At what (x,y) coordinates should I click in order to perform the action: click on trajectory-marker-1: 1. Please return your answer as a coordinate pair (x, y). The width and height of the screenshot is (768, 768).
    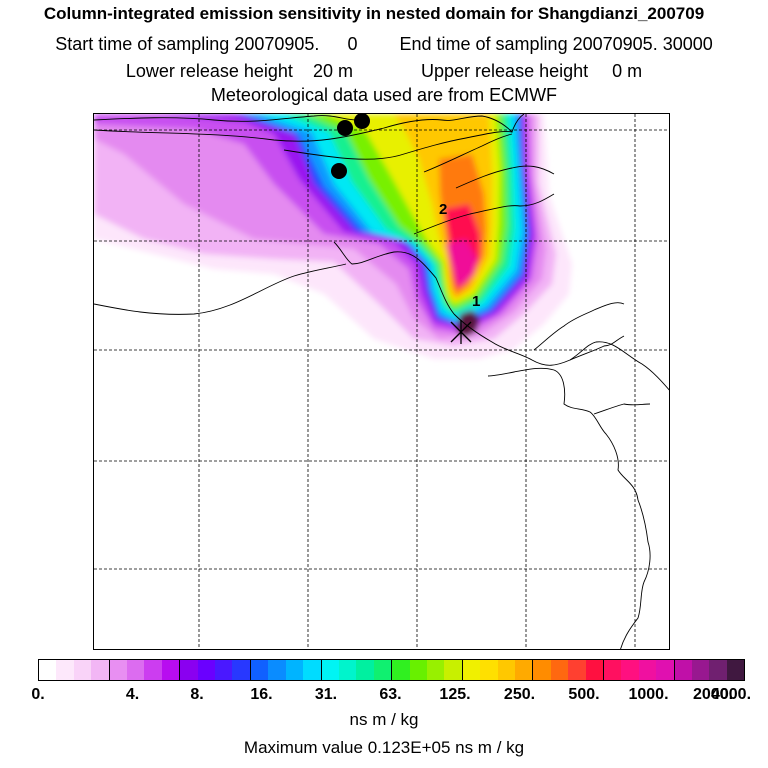
    Looking at the image, I should click on (476, 301).